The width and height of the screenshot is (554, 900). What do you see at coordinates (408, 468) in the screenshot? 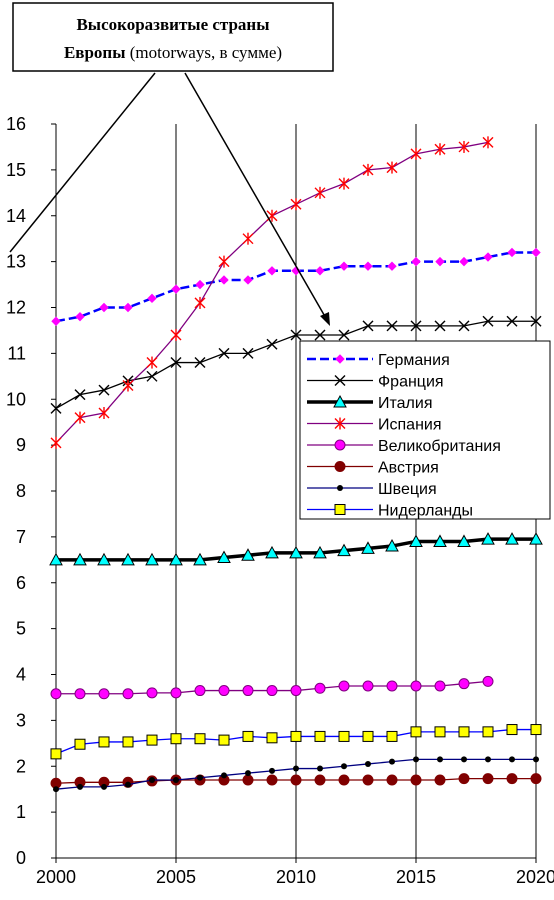
I see `legend-label: Австрия` at bounding box center [408, 468].